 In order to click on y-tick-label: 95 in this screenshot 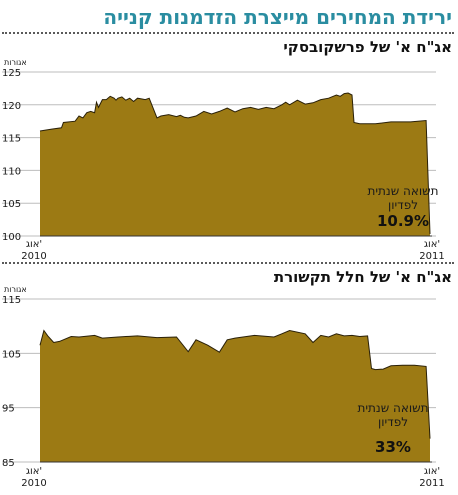, I will do `click(8, 409)`.